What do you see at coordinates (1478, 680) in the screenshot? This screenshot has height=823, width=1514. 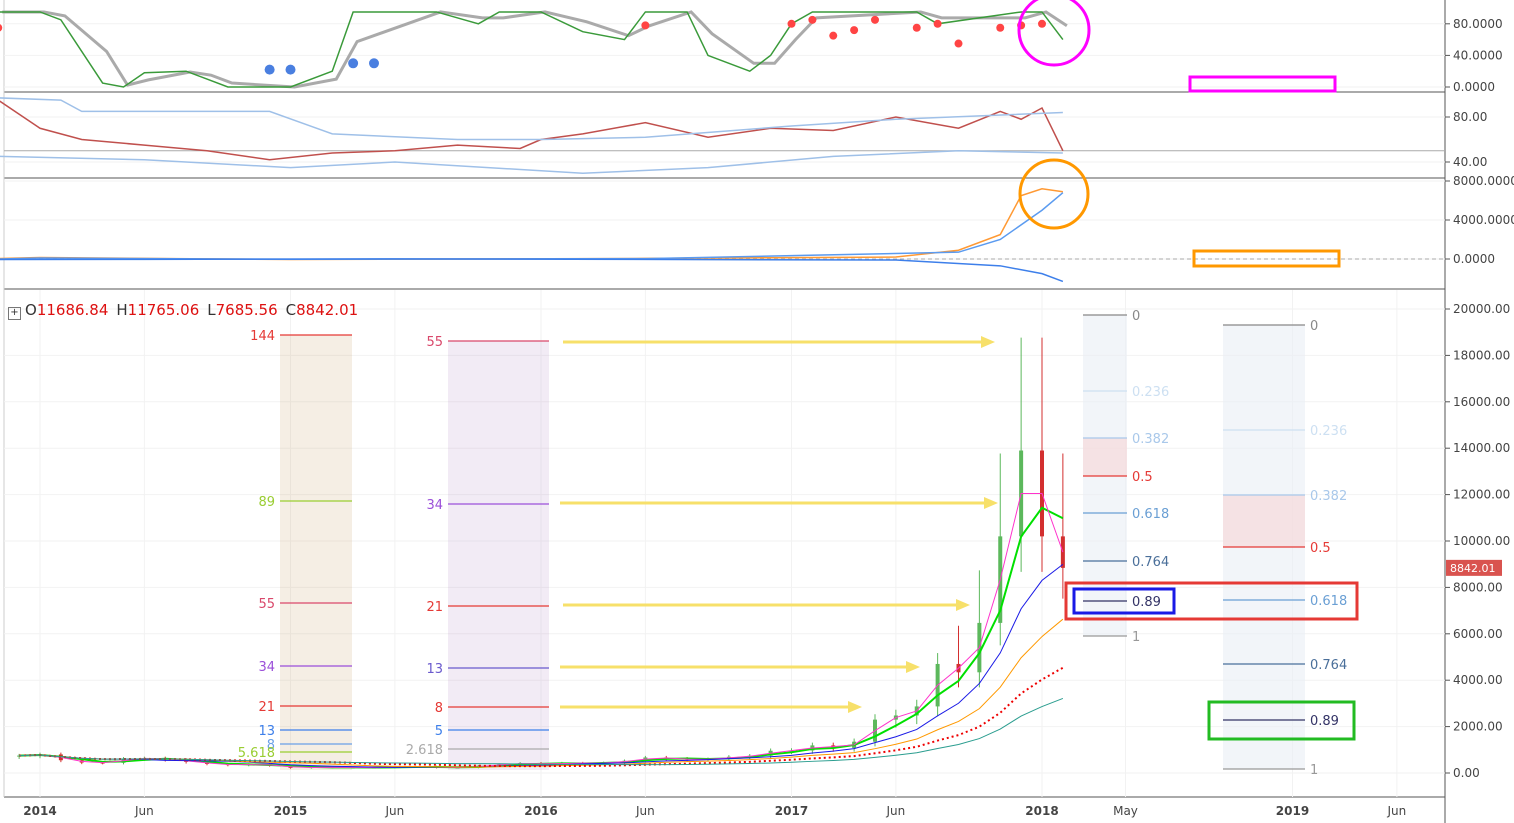 I see `y-tick-label: 4000.00` at bounding box center [1478, 680].